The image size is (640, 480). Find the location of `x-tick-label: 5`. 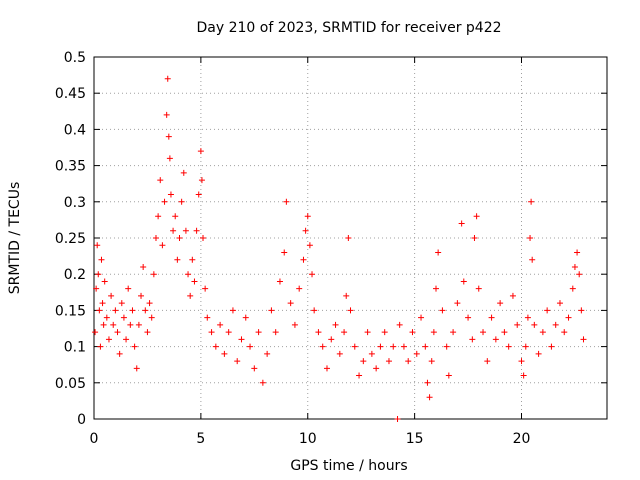

x-tick-label: 5 is located at coordinates (200, 439).